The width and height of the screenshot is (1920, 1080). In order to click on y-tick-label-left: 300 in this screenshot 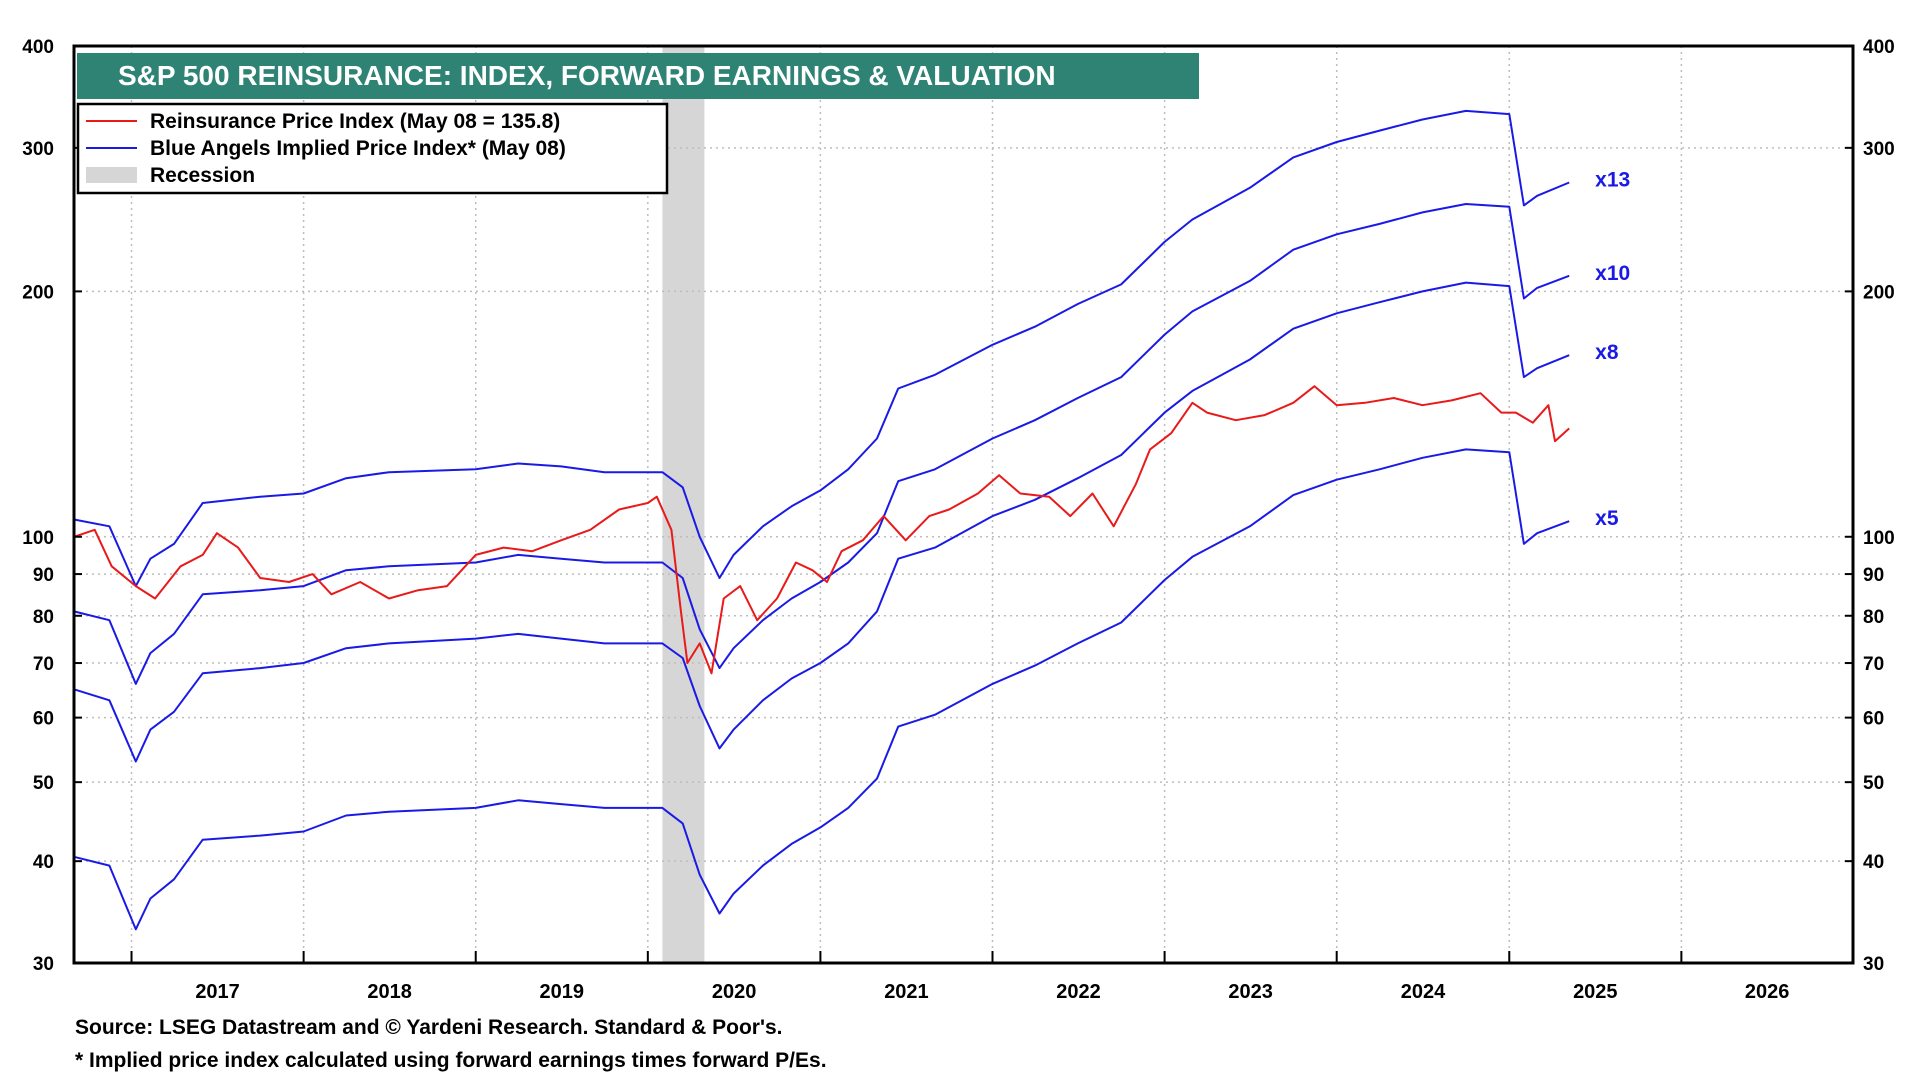, I will do `click(38, 149)`.